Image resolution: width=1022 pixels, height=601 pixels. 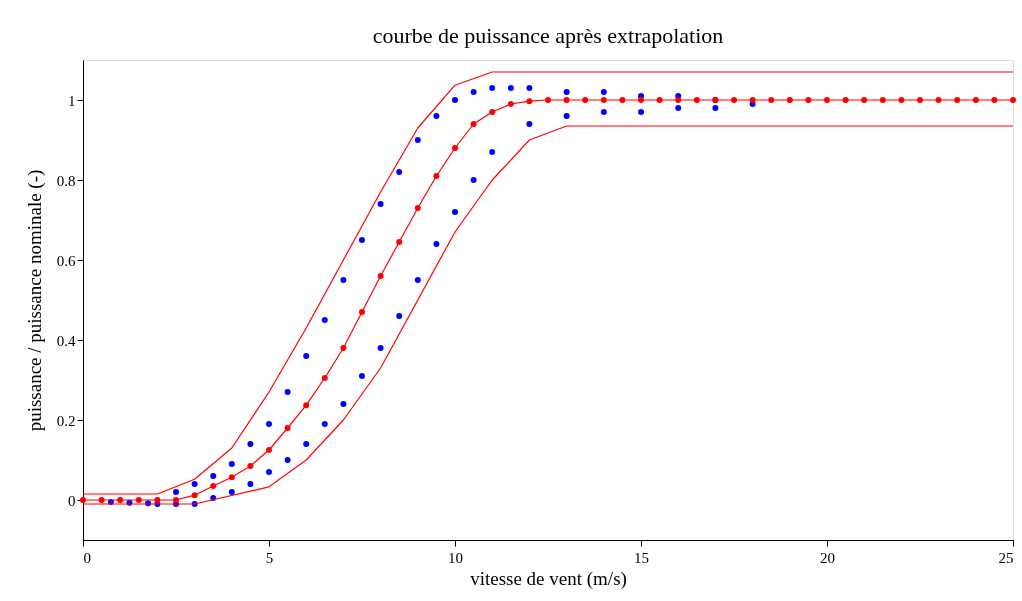 I want to click on x-axis-title: vitesse de vent (m/s), so click(x=548, y=578).